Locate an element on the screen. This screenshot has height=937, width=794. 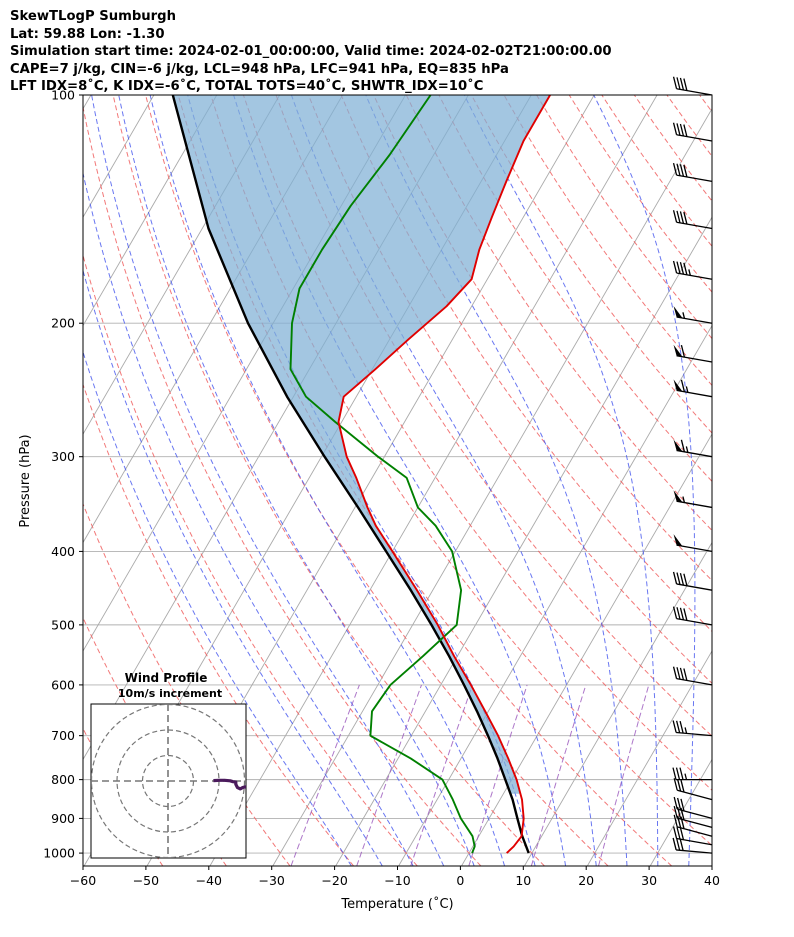
p-tick-label-100: 100 is located at coordinates (63, 95).